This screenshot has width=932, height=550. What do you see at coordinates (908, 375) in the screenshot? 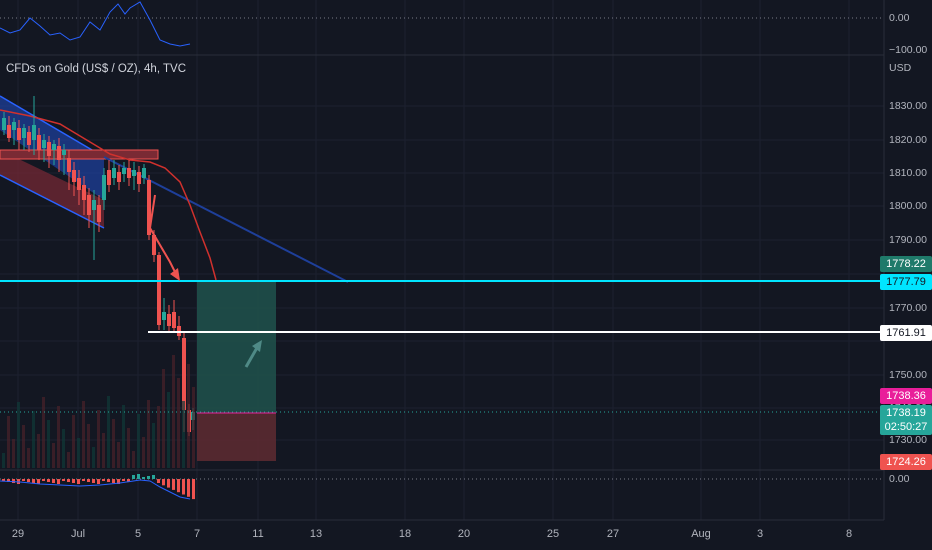
I see `price-tick: 1750.00` at bounding box center [908, 375].